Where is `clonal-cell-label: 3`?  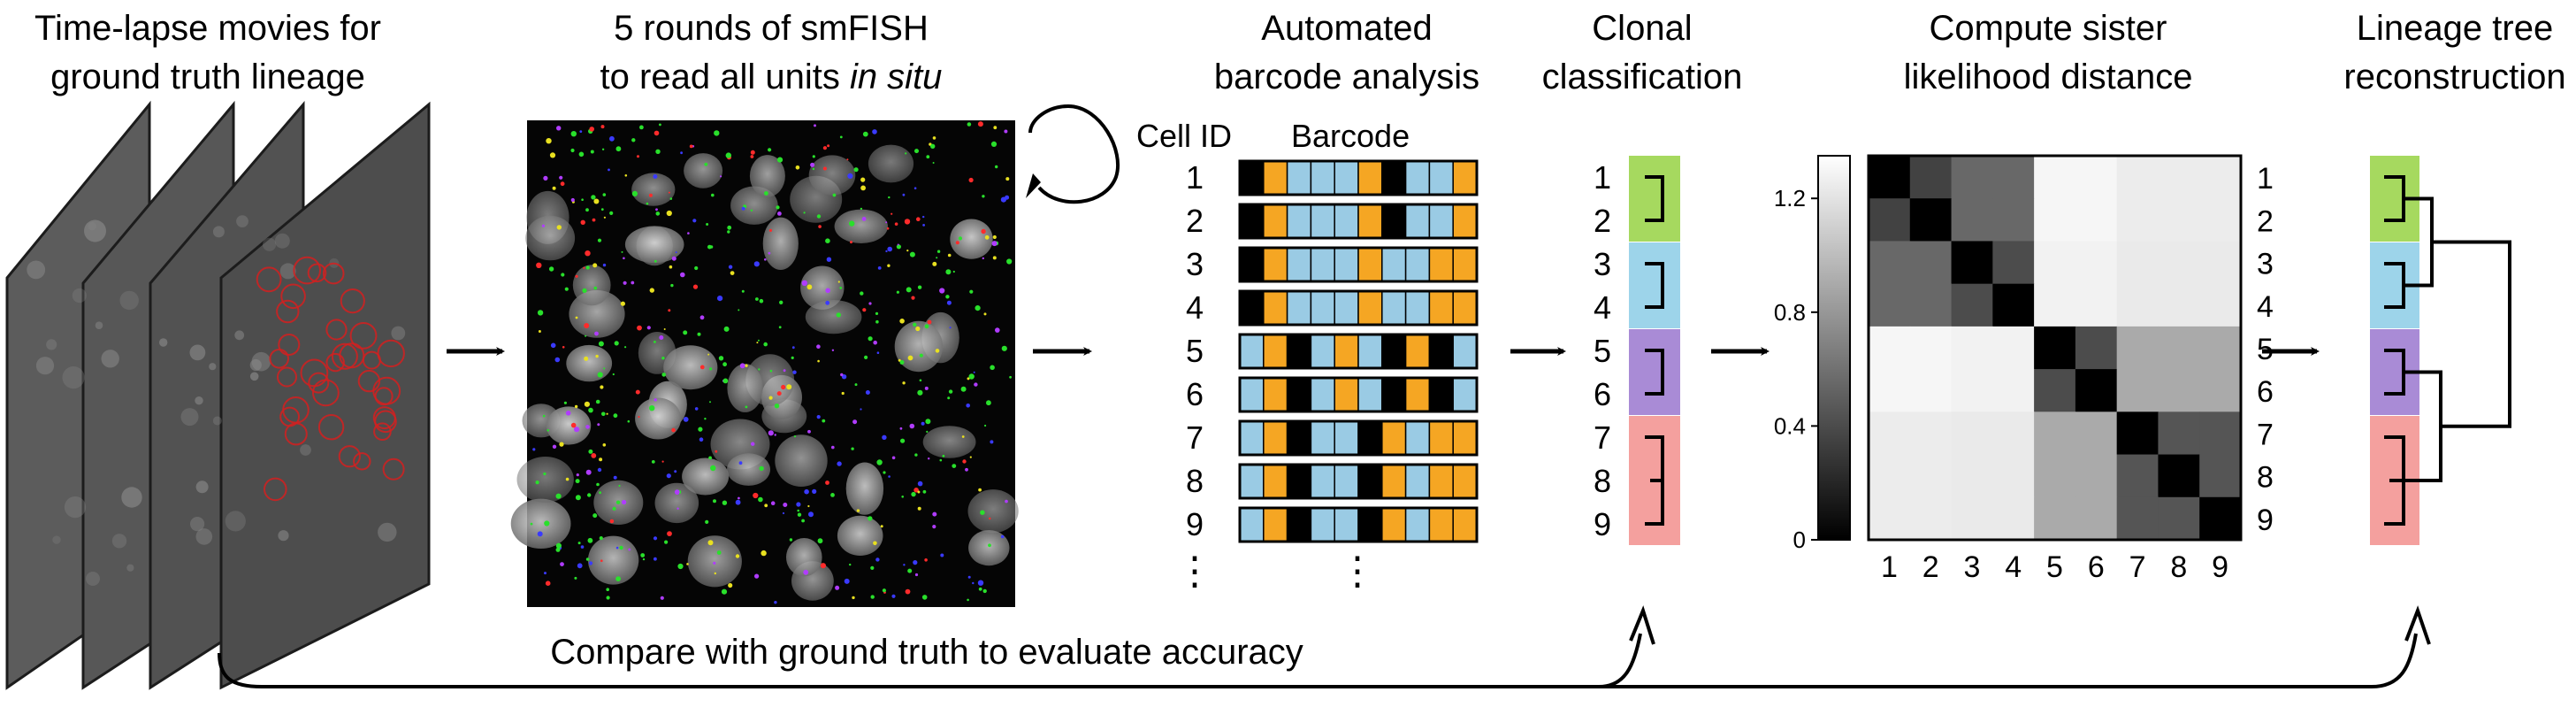 clonal-cell-label: 3 is located at coordinates (1603, 264).